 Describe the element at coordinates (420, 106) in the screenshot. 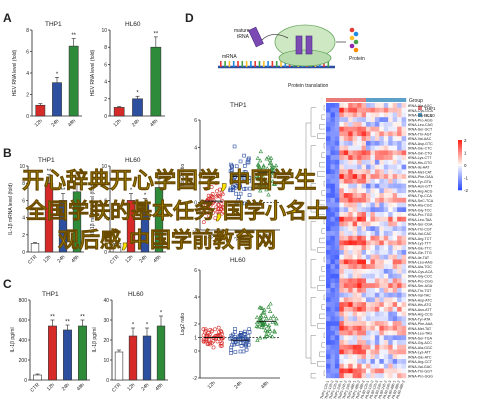

I see `row-label: tRNA-Ala-AGC` at that location.